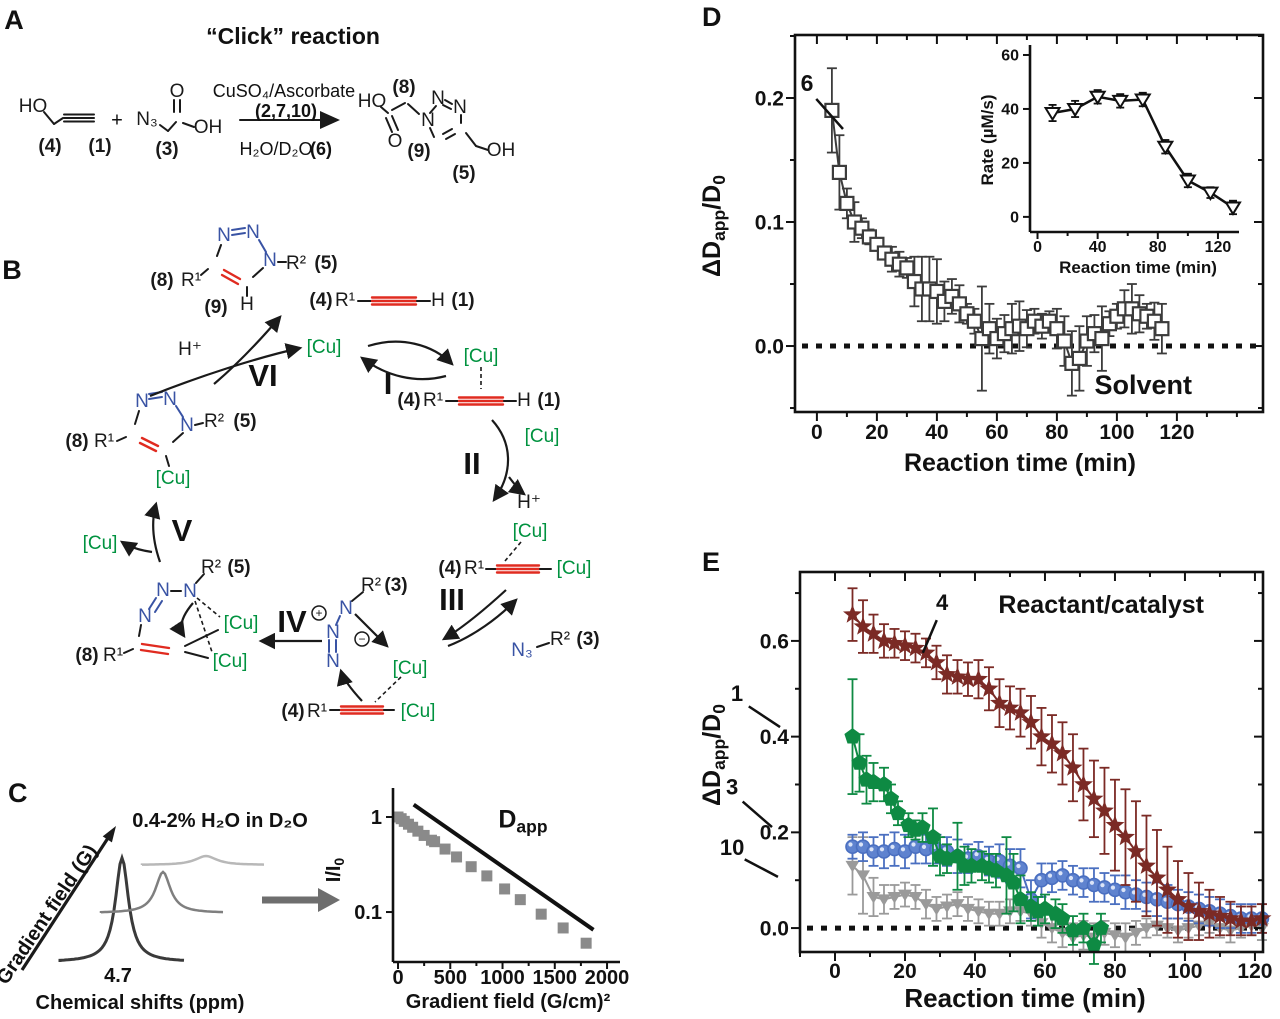  I want to click on series-rate, so click(1142, 152).